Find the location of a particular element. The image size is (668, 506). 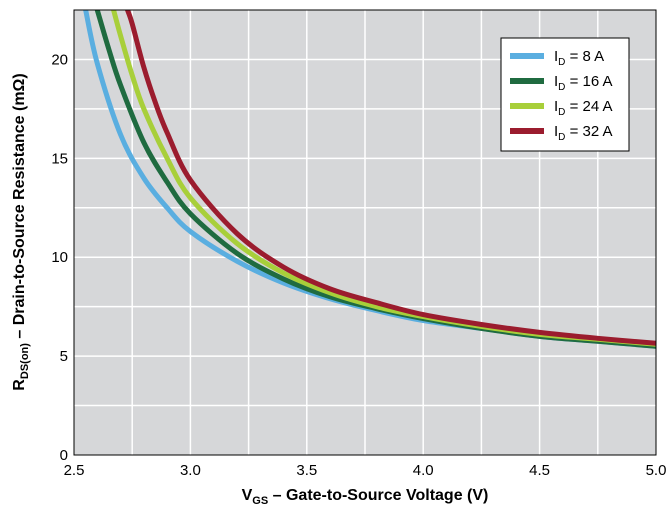

x-axis-title-rest: – Gate-to-Source Voltage (V) is located at coordinates (378, 495).